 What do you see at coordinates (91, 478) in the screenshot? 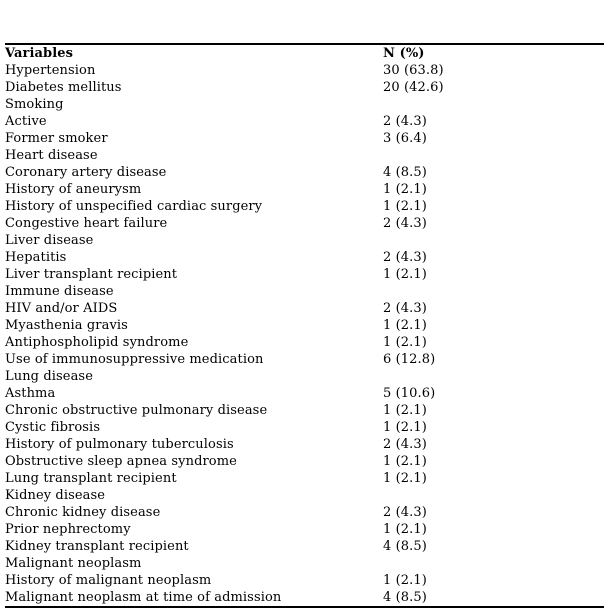
I see `row-label: Lung transplant recipient` at bounding box center [91, 478].